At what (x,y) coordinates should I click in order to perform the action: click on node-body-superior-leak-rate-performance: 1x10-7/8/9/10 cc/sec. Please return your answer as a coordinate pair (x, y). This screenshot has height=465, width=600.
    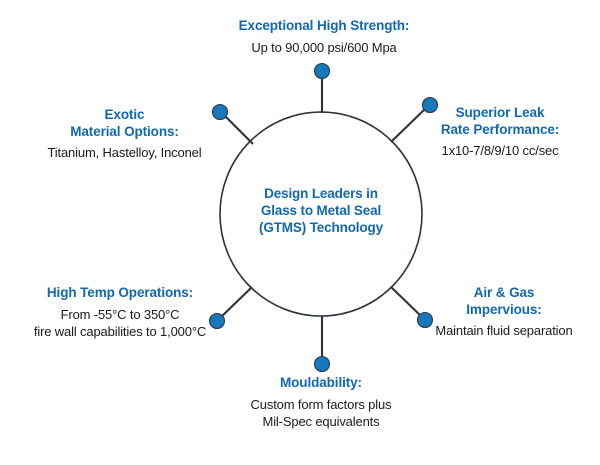
    Looking at the image, I should click on (500, 150).